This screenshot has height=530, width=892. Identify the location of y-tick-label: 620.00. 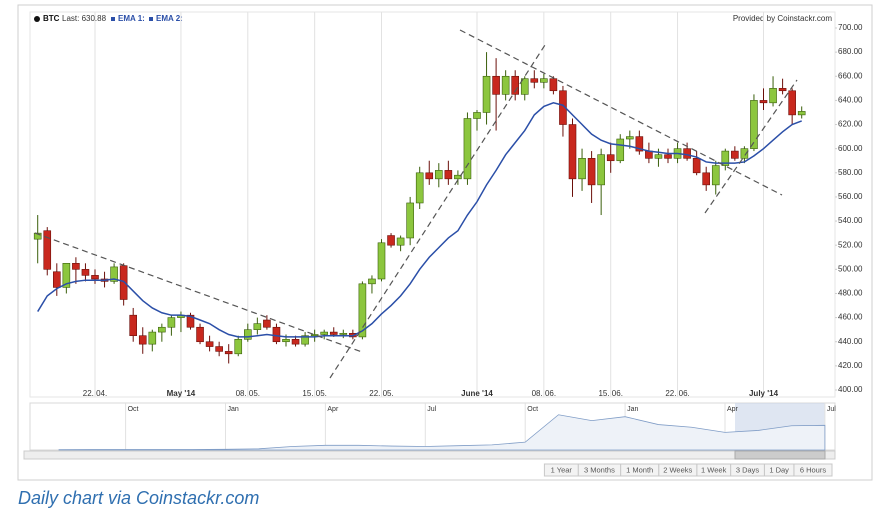
(850, 124).